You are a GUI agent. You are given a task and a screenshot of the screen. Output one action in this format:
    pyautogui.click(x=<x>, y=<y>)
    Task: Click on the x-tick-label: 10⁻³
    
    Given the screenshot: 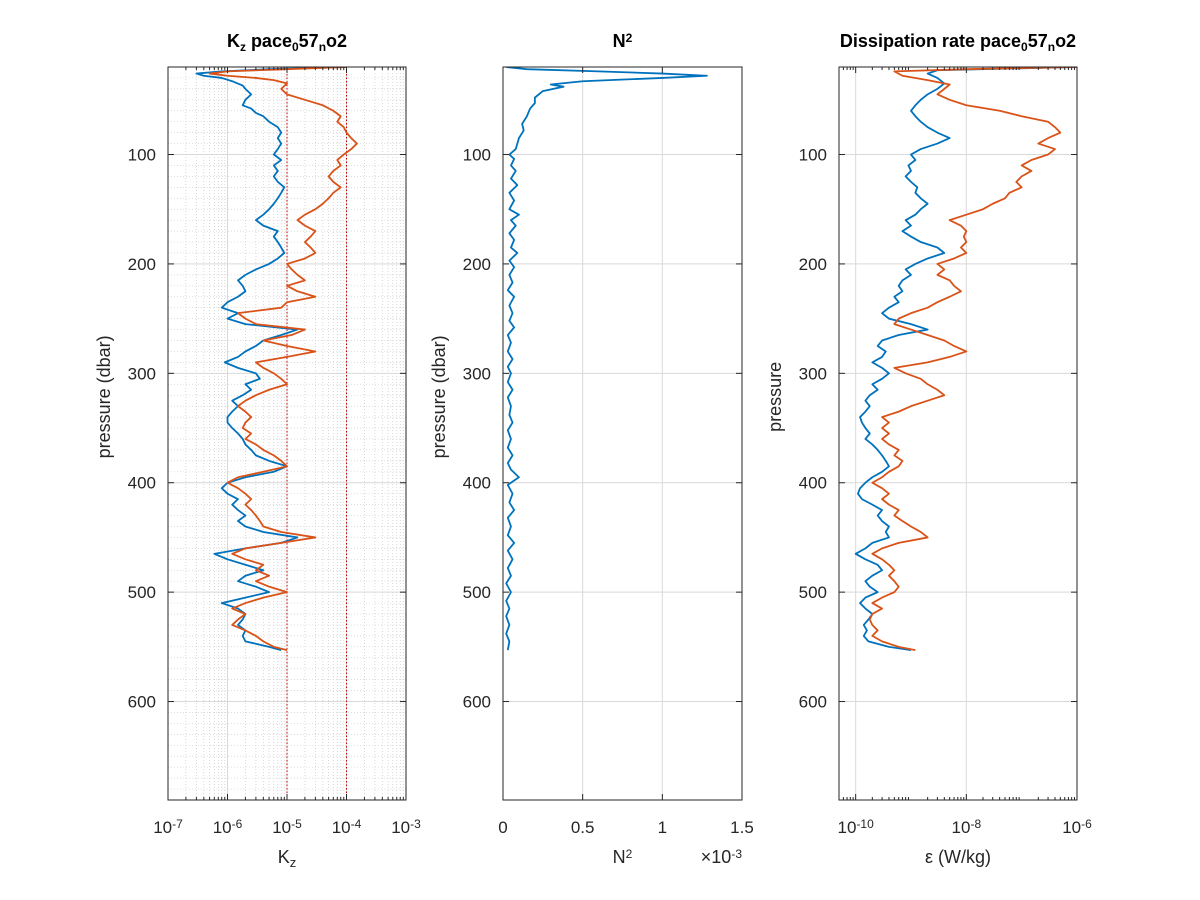 What is the action you would take?
    pyautogui.click(x=406, y=827)
    